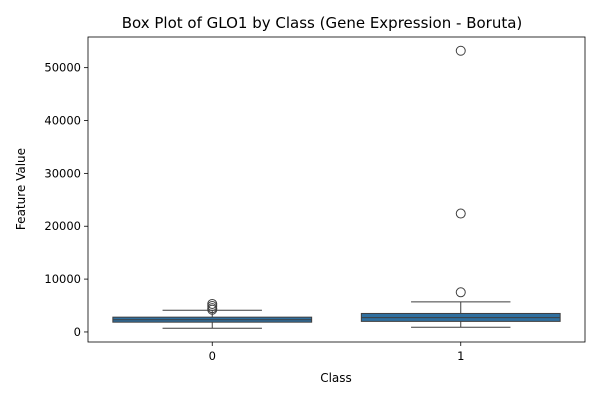 Image resolution: width=600 pixels, height=400 pixels. Describe the element at coordinates (212, 356) in the screenshot. I see `x-tick-label: 0` at that location.